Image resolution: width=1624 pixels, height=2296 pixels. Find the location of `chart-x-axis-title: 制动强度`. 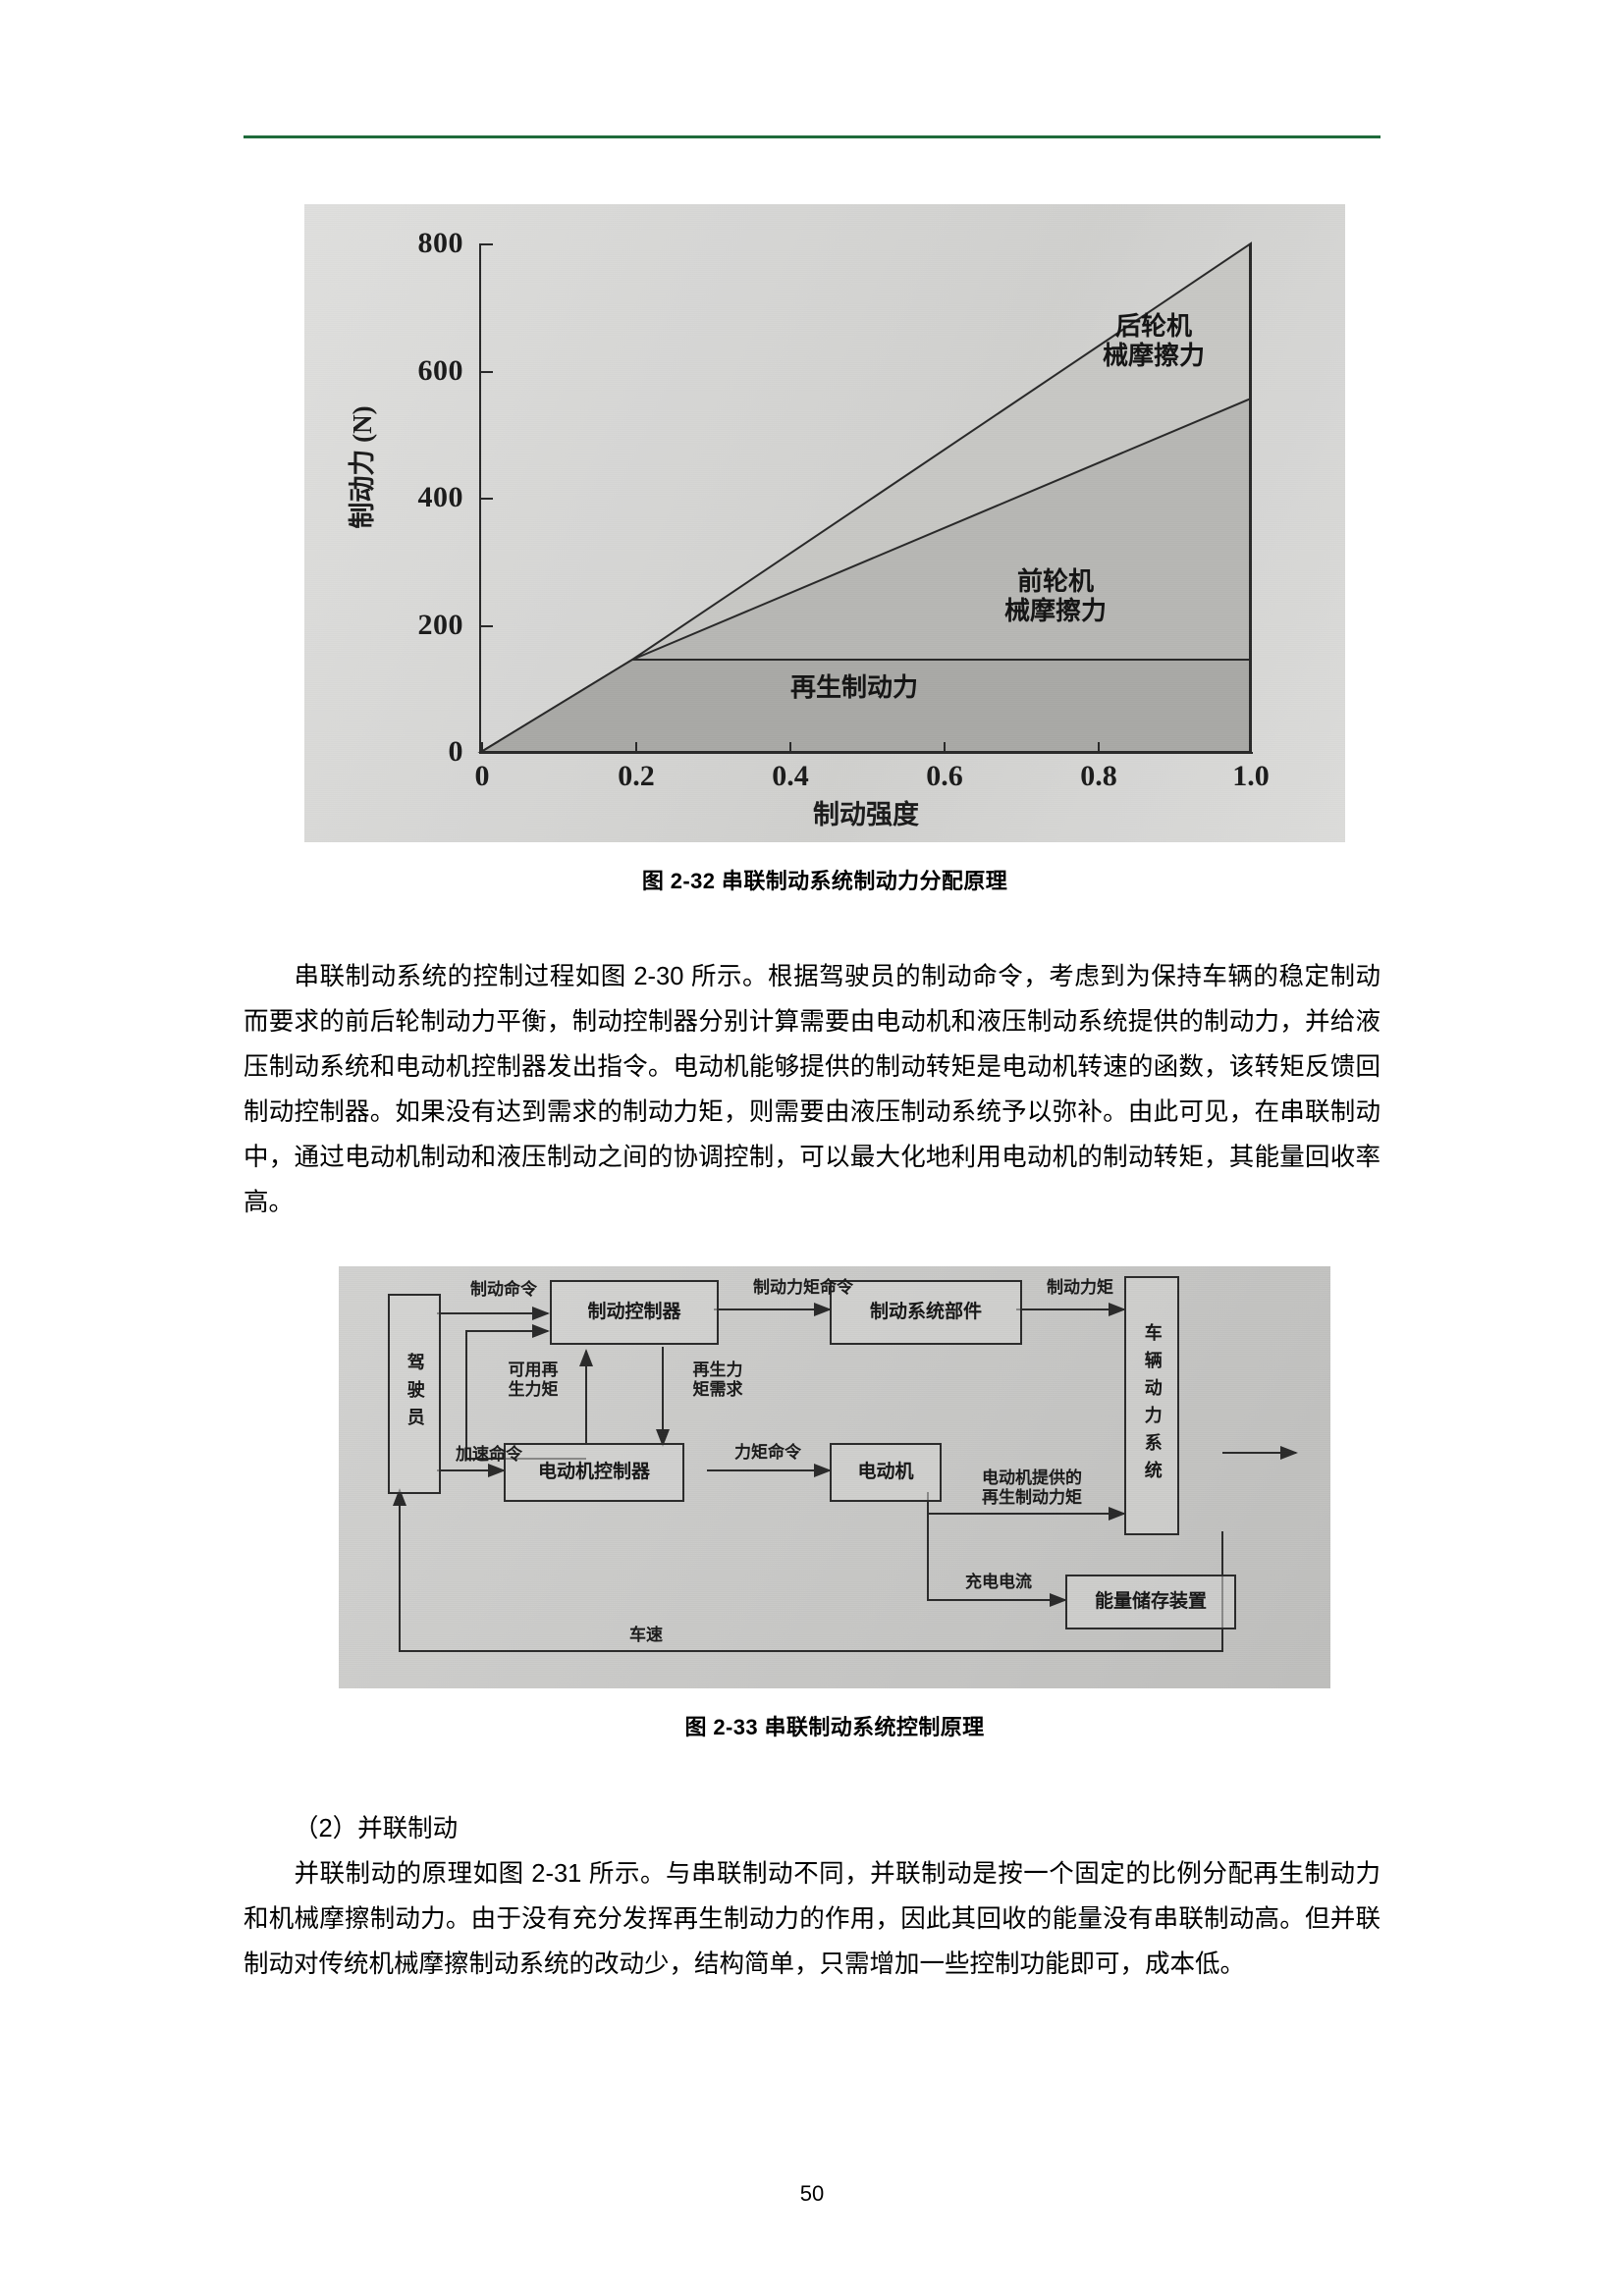

chart-x-axis-title: 制动强度 is located at coordinates (866, 814).